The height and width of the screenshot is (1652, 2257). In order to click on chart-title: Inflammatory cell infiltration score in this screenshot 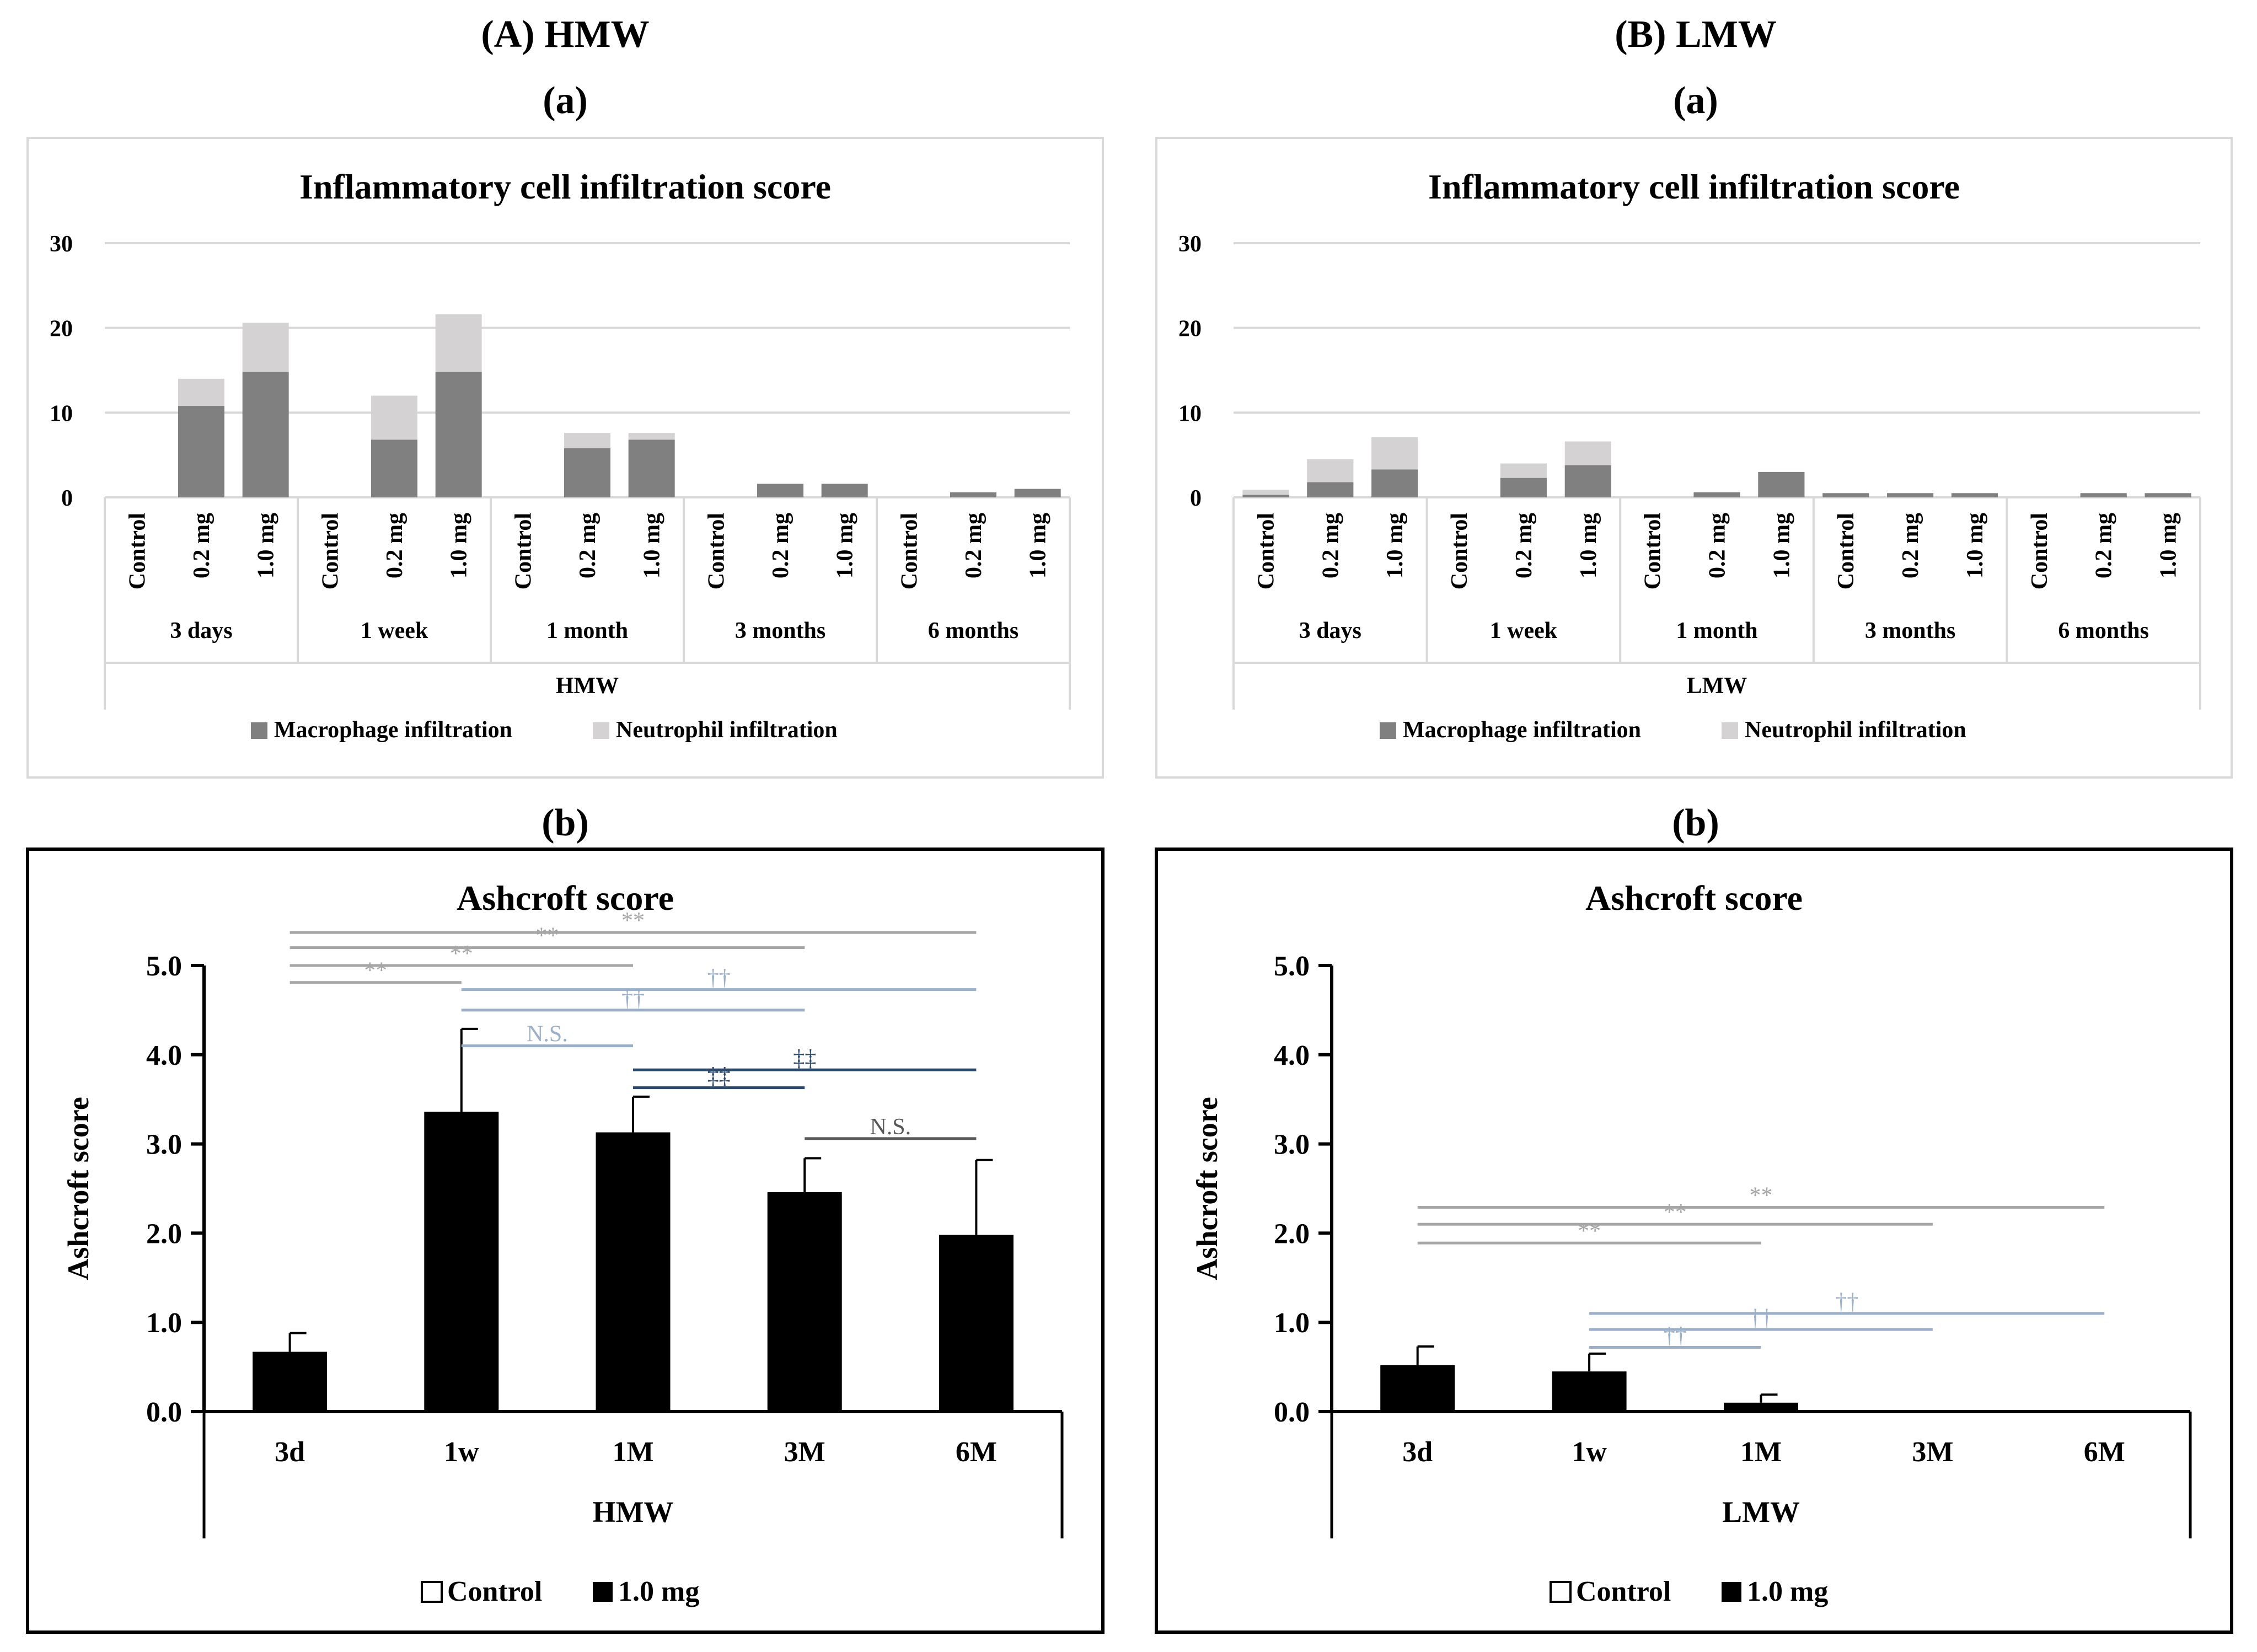, I will do `click(565, 186)`.